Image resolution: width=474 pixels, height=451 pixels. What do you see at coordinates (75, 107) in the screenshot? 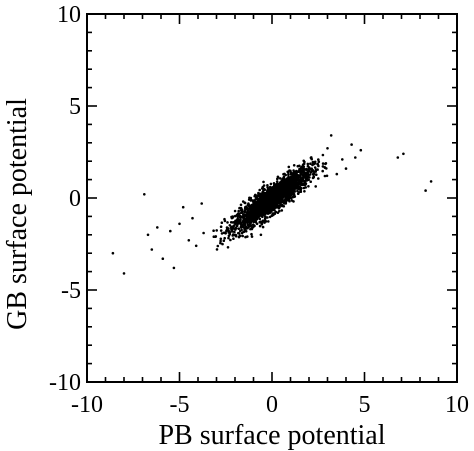
I see `y-tick-label: 5` at bounding box center [75, 107].